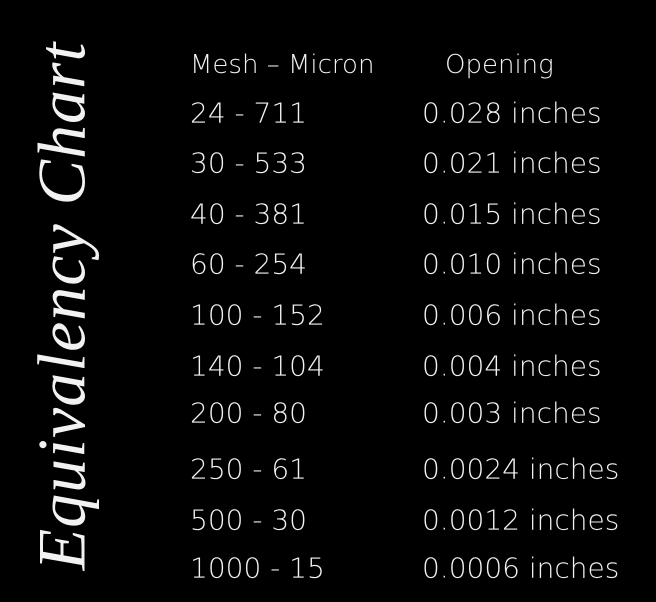 The width and height of the screenshot is (656, 602). What do you see at coordinates (512, 163) in the screenshot?
I see `opening-cell: 0.021 inches` at bounding box center [512, 163].